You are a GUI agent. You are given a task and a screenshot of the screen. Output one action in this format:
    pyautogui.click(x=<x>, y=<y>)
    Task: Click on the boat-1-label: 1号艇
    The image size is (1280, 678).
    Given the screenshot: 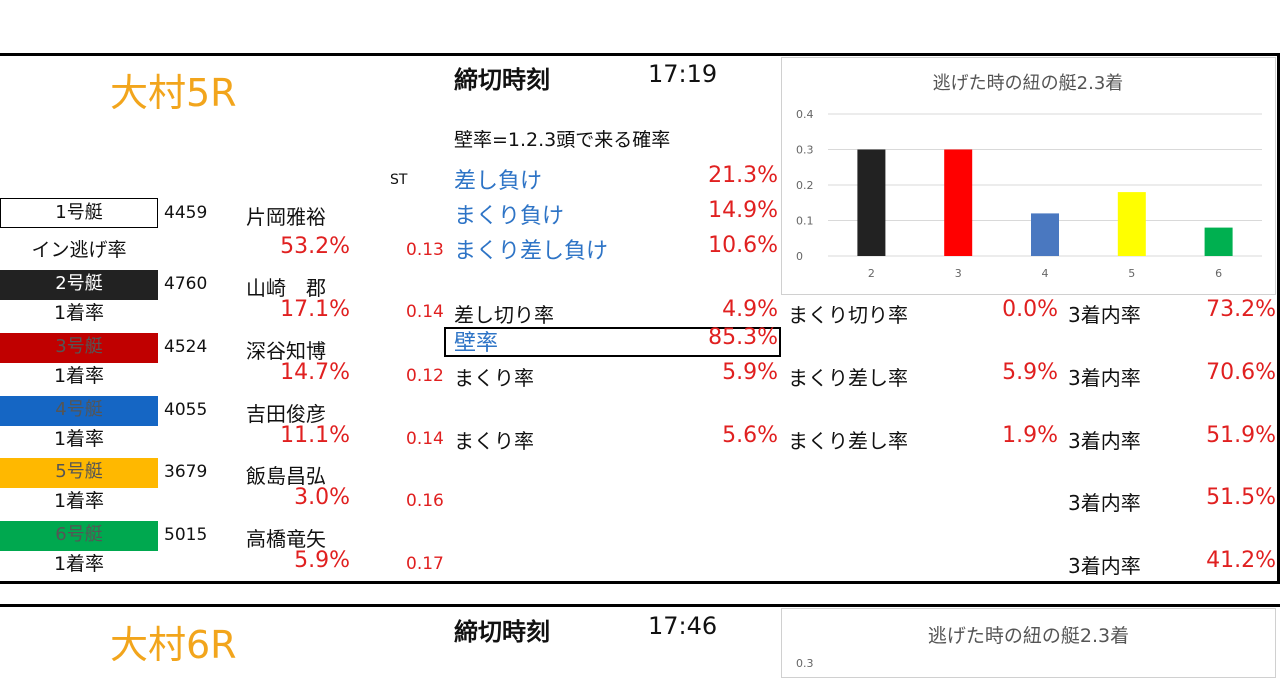 What is the action you would take?
    pyautogui.click(x=79, y=213)
    